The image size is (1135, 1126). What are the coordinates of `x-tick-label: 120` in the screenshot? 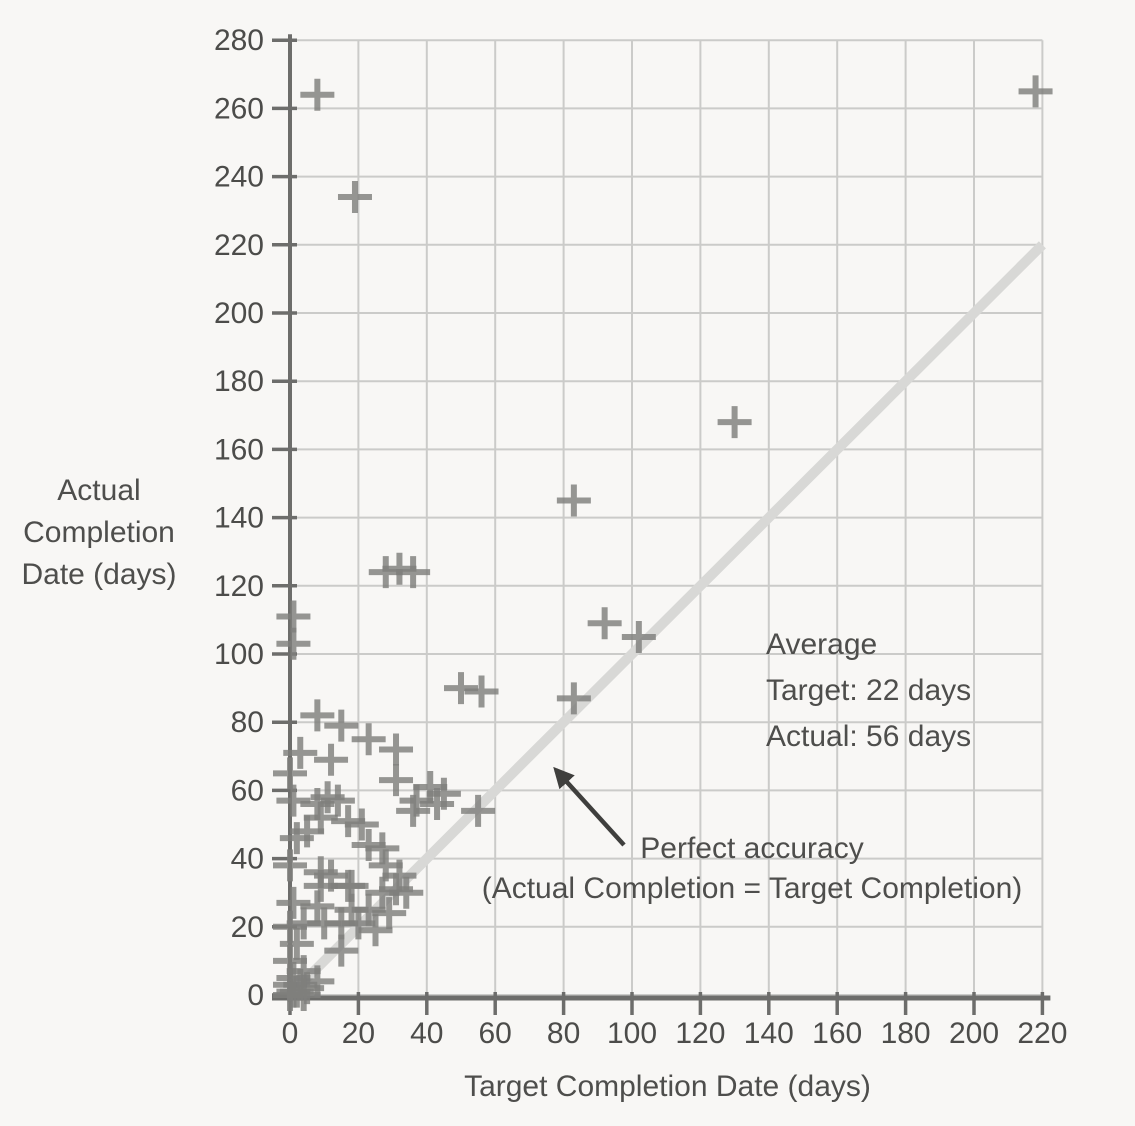 It's located at (700, 1033).